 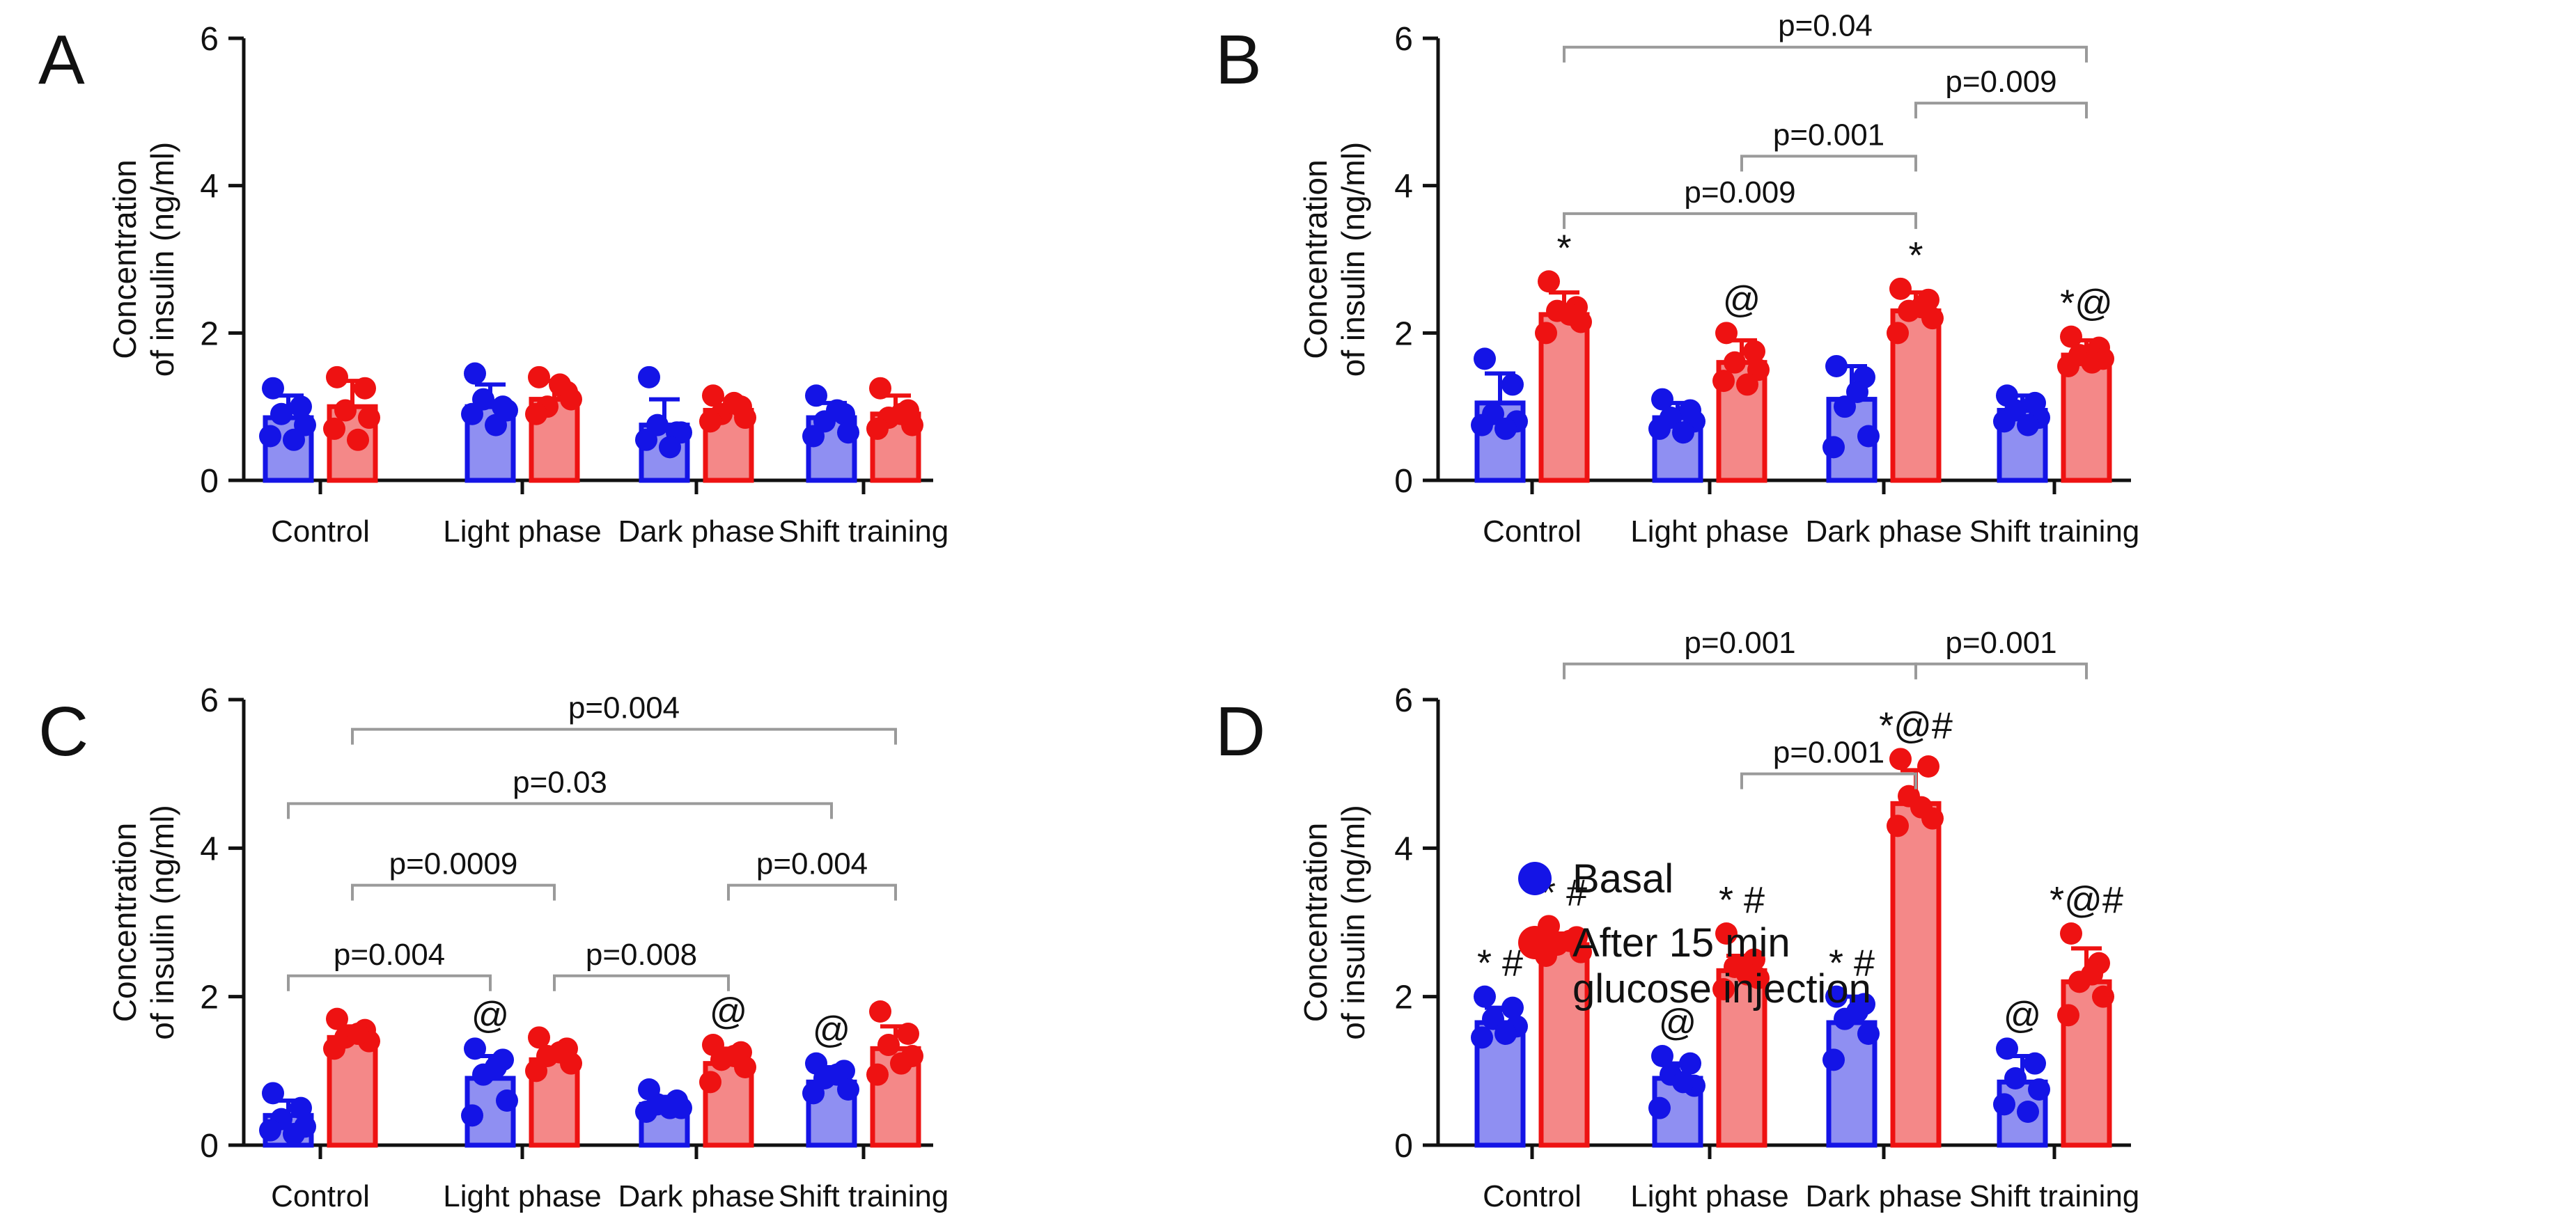 What do you see at coordinates (2041, 966) in the screenshot?
I see `legend-item-glucose: After 15 min glucose injection` at bounding box center [2041, 966].